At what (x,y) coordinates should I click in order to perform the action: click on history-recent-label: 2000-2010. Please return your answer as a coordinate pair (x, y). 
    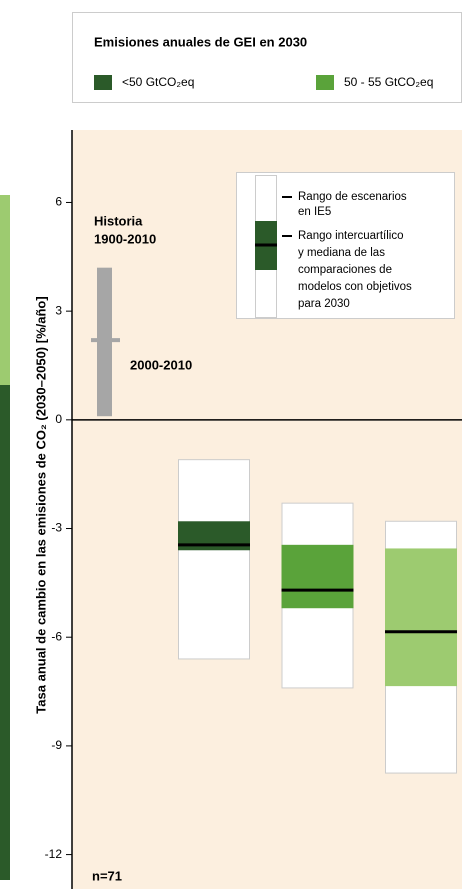
    Looking at the image, I should click on (161, 364).